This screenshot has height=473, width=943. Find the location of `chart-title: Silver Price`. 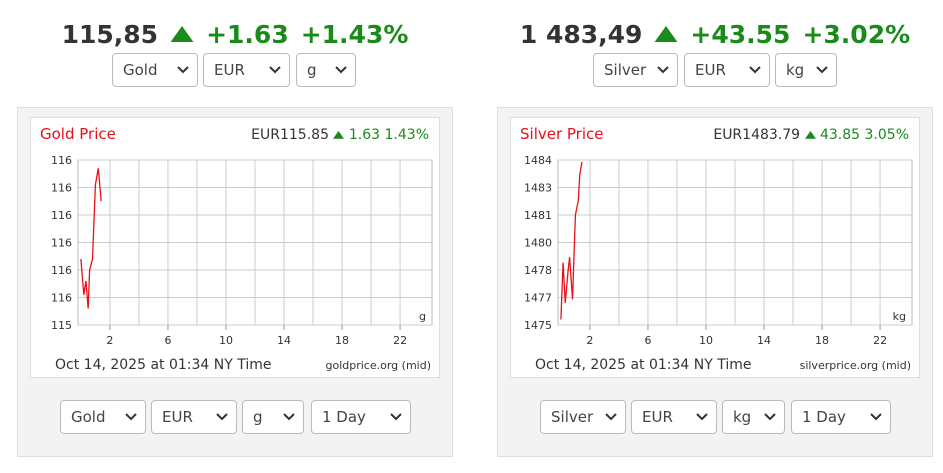

chart-title: Silver Price is located at coordinates (562, 134).